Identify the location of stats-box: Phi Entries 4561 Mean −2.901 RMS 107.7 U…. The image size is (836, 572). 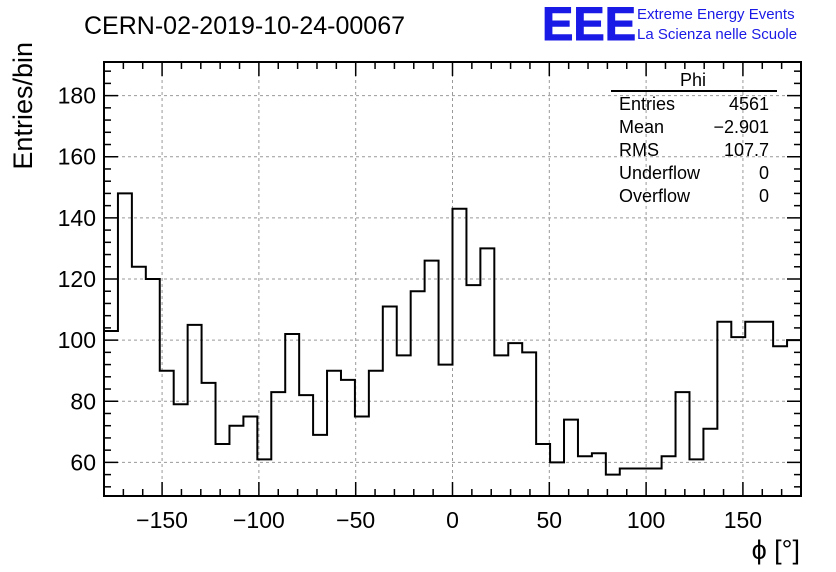
(694, 138).